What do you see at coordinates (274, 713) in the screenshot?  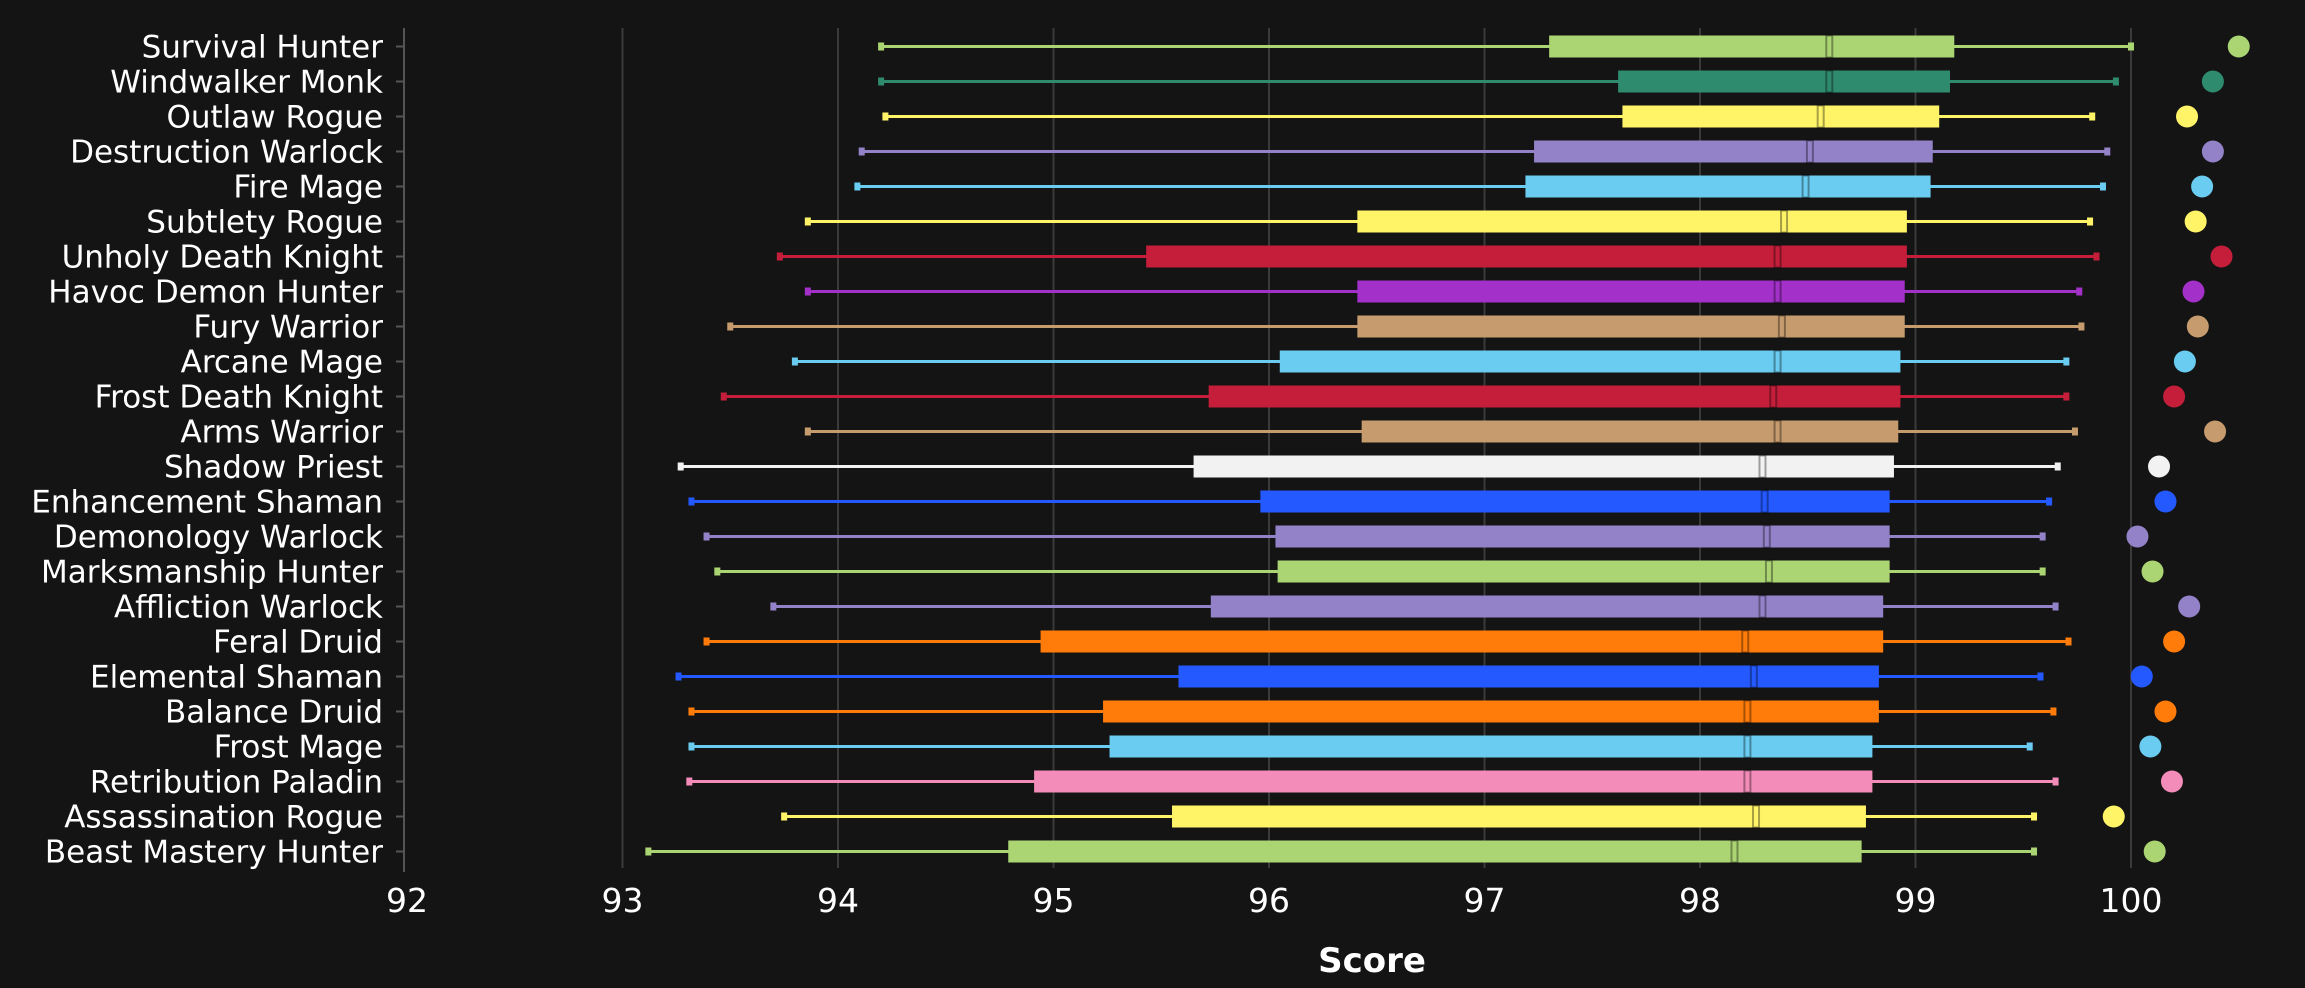 I see `category-label: Balance Druid` at bounding box center [274, 713].